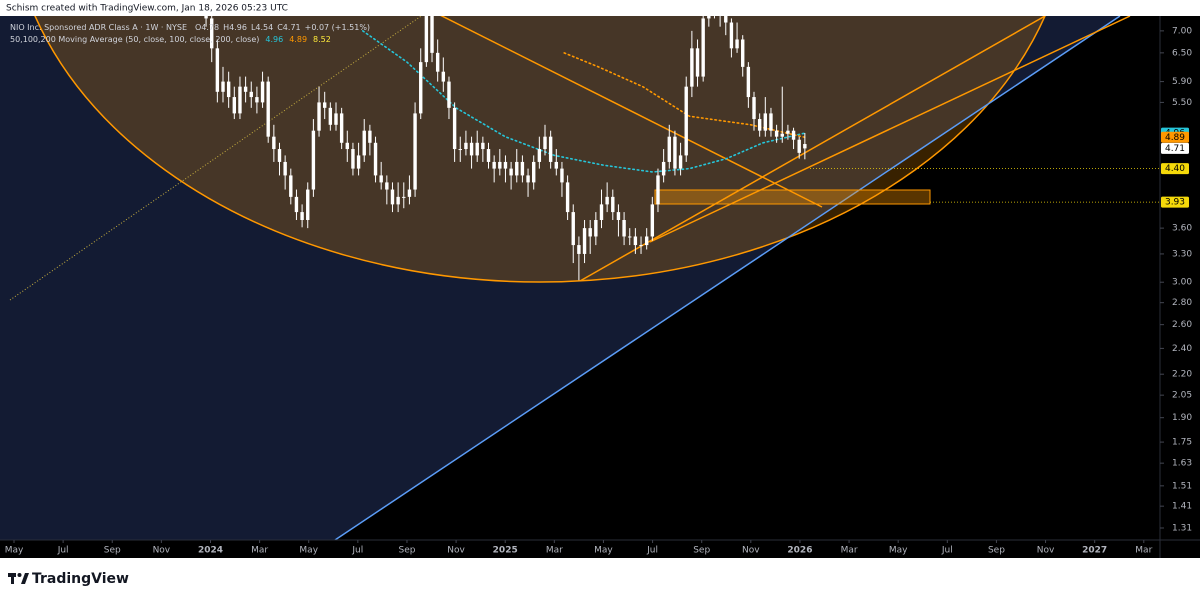 This screenshot has width=1200, height=599. I want to click on ma-legend-value: 4.89, so click(298, 39).